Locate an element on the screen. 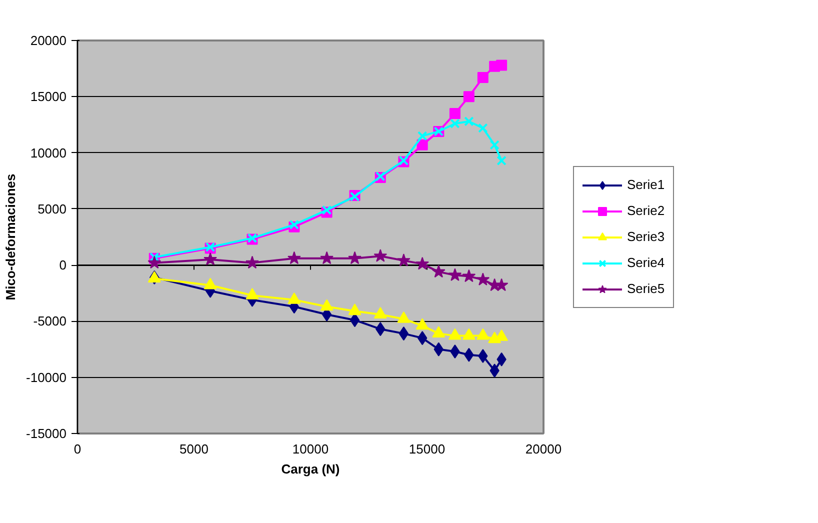 This screenshot has width=818, height=523. x-tick-label: 15000 is located at coordinates (427, 449).